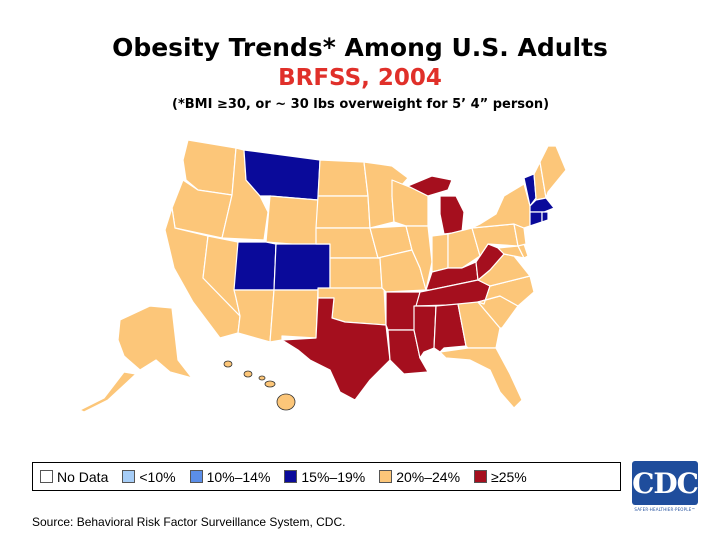 This screenshot has width=720, height=540. I want to click on legend-item-15-19: 15%–19%, so click(324, 477).